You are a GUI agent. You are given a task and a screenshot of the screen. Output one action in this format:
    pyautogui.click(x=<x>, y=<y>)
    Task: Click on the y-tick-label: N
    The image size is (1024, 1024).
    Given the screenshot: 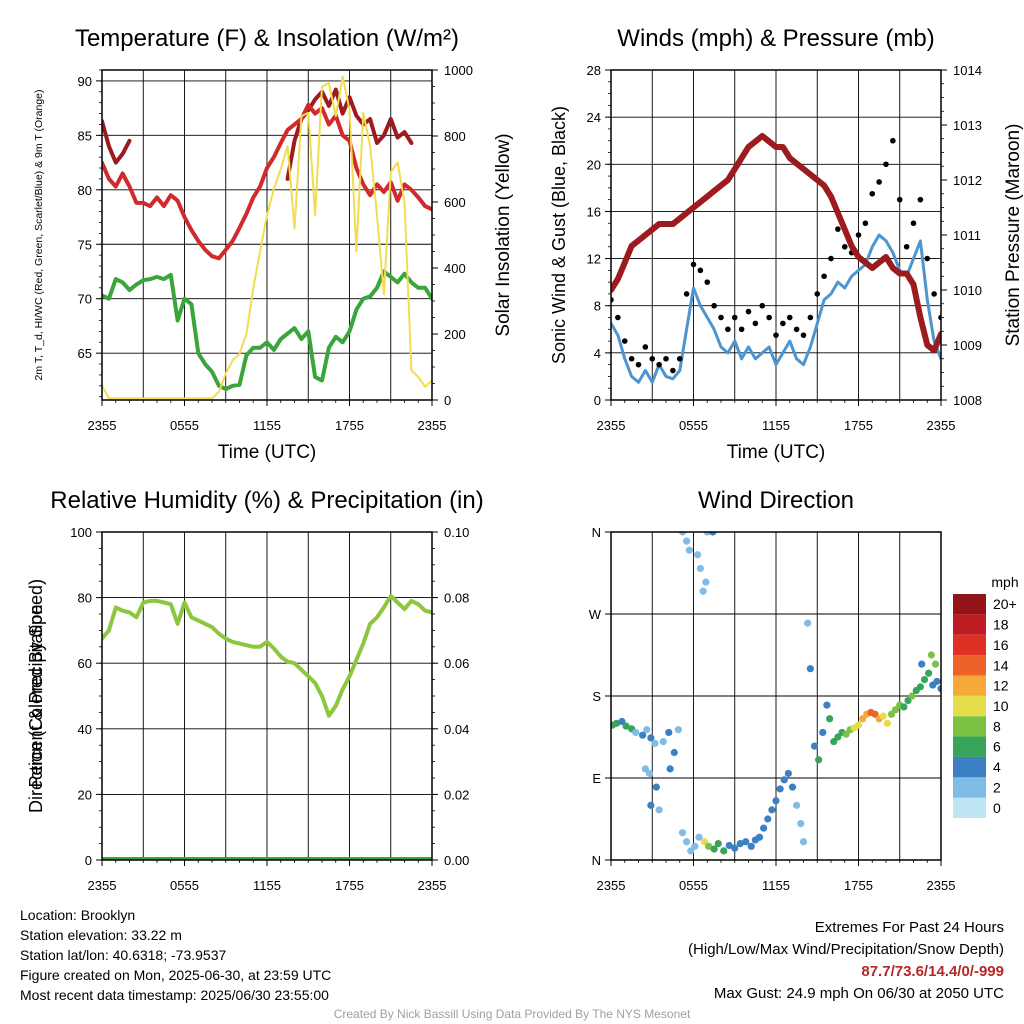 What is the action you would take?
    pyautogui.click(x=596, y=532)
    